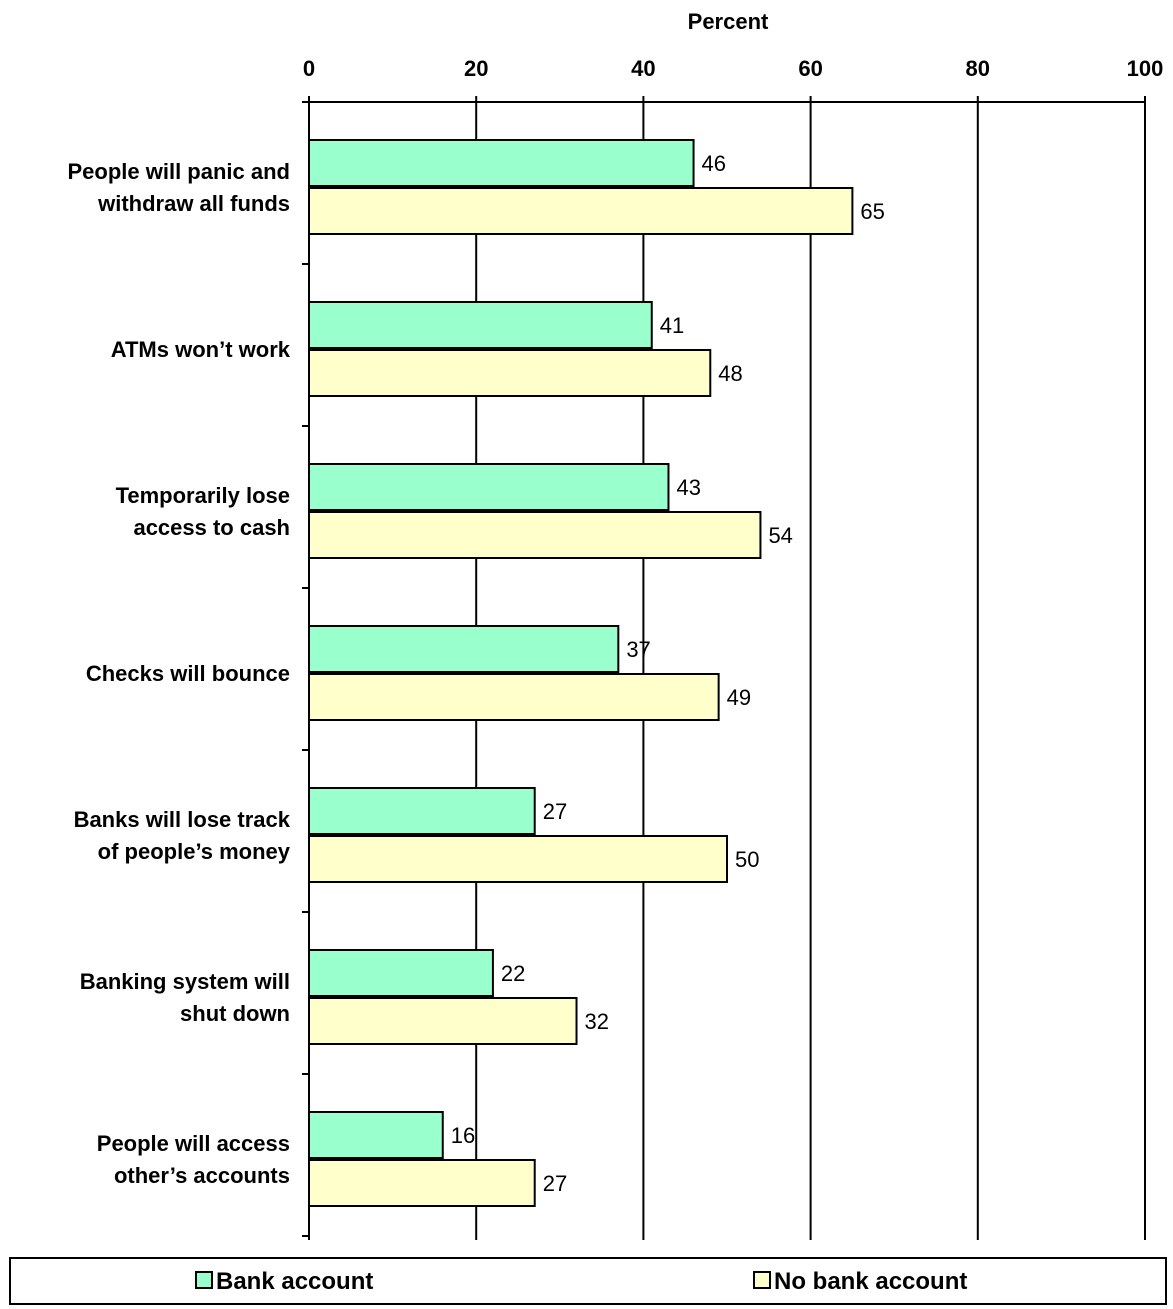 The image size is (1173, 1309). What do you see at coordinates (513, 973) in the screenshot?
I see `data-label: 22` at bounding box center [513, 973].